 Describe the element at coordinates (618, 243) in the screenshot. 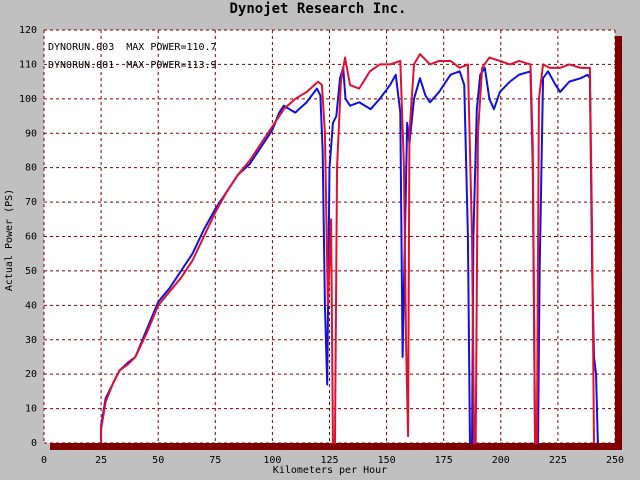

I see `frame-shadow-right` at that location.